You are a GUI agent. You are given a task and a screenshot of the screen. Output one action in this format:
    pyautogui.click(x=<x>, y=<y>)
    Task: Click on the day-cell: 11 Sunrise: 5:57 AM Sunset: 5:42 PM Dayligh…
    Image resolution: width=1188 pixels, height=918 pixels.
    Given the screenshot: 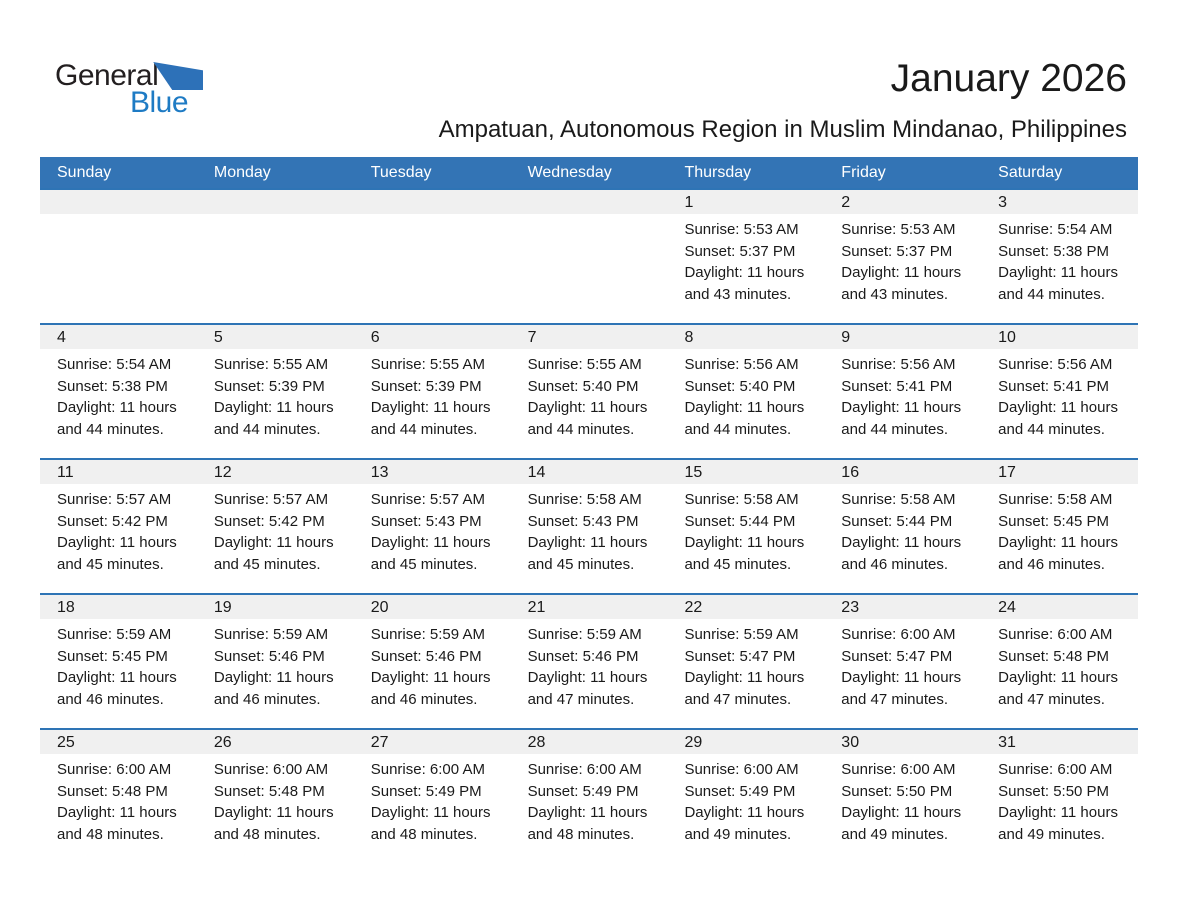 What is the action you would take?
    pyautogui.click(x=118, y=526)
    